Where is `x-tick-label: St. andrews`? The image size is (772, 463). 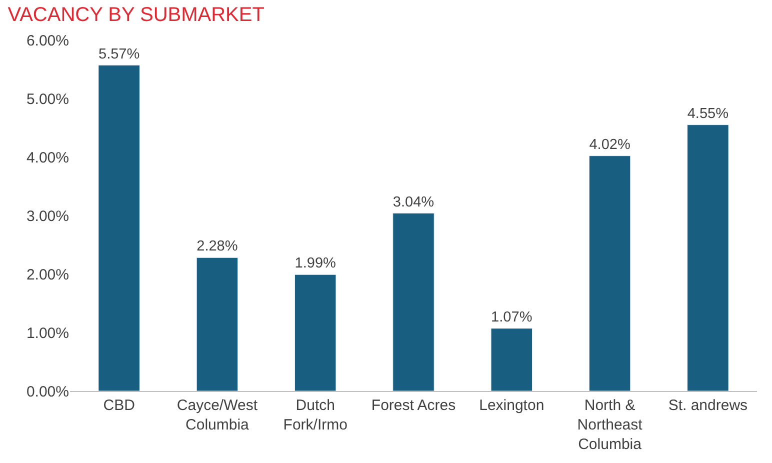
x-tick-label: St. andrews is located at coordinates (708, 405).